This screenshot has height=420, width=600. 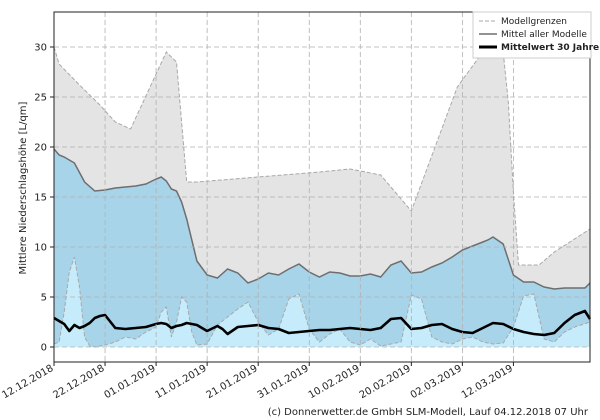 I want to click on x-tick-label: 02.03.2019, so click(x=436, y=382).